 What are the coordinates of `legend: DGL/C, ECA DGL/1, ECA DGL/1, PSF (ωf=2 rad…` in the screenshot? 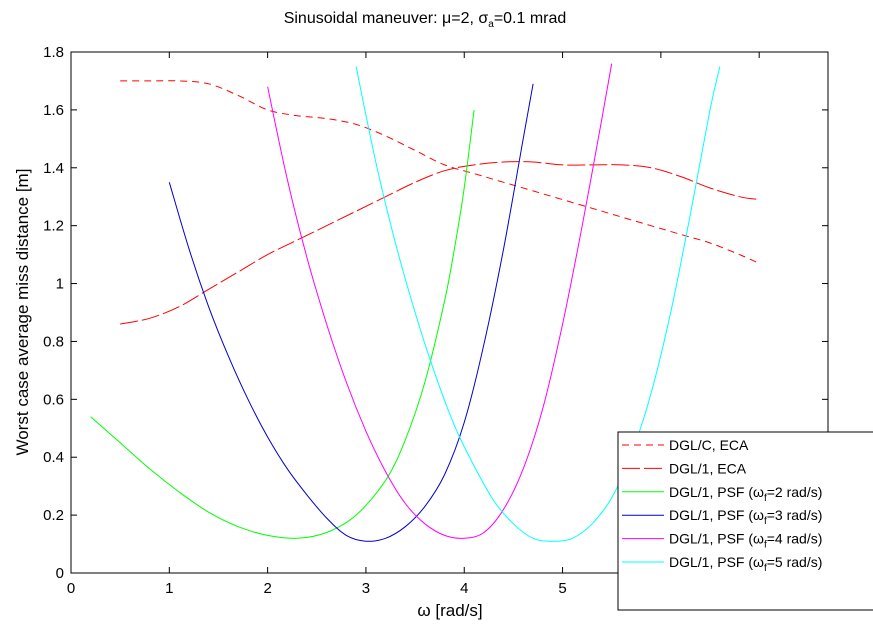 It's located at (745, 521).